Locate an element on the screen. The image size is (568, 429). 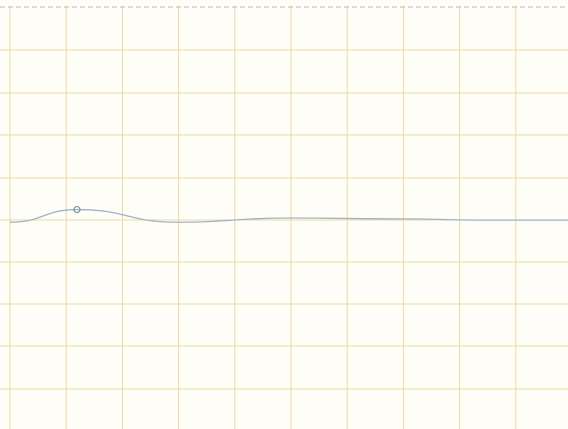
data-point-marker is located at coordinates (77, 209).